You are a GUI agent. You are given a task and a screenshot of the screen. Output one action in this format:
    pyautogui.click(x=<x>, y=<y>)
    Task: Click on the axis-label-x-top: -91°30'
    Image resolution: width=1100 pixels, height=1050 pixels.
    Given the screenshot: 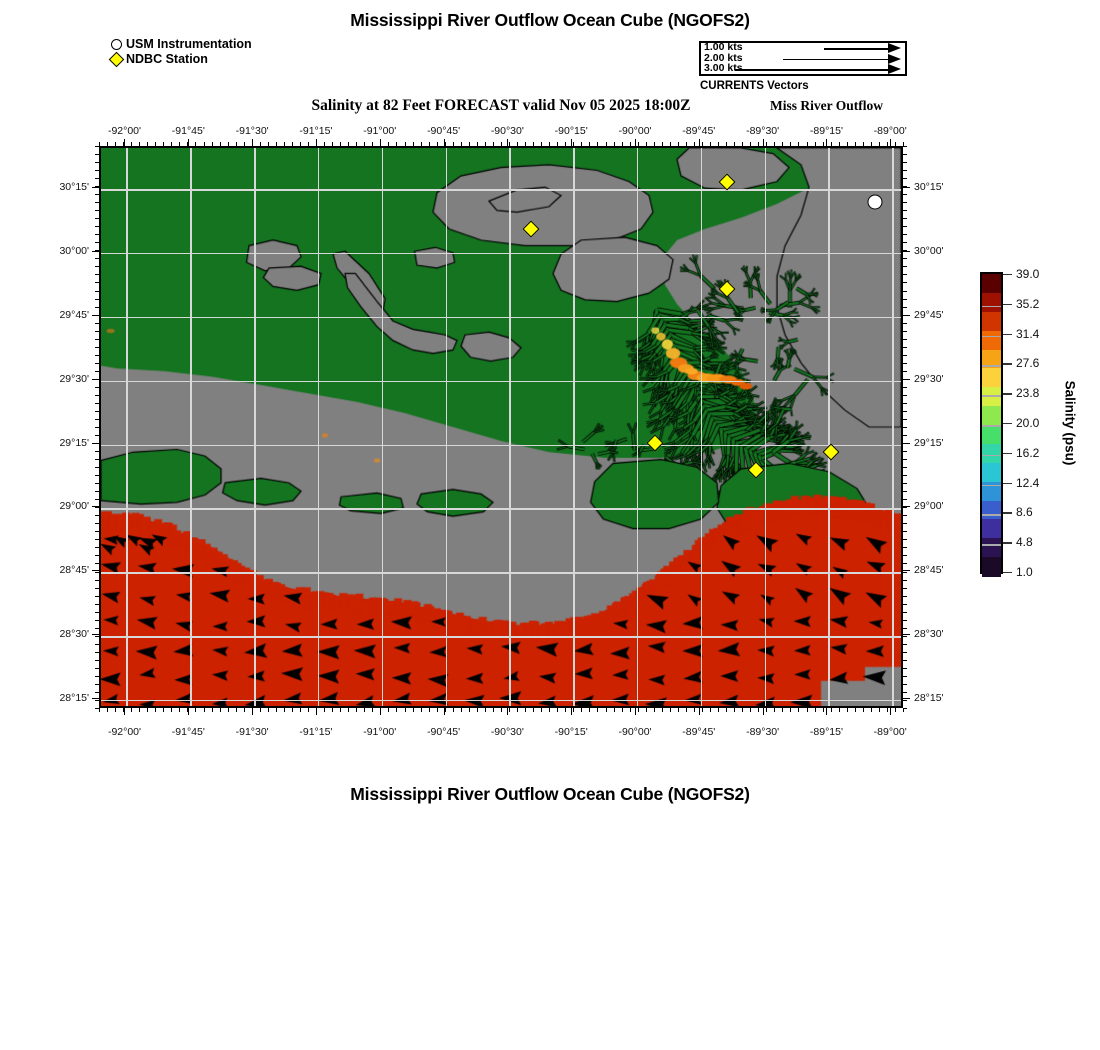 What is the action you would take?
    pyautogui.click(x=252, y=131)
    